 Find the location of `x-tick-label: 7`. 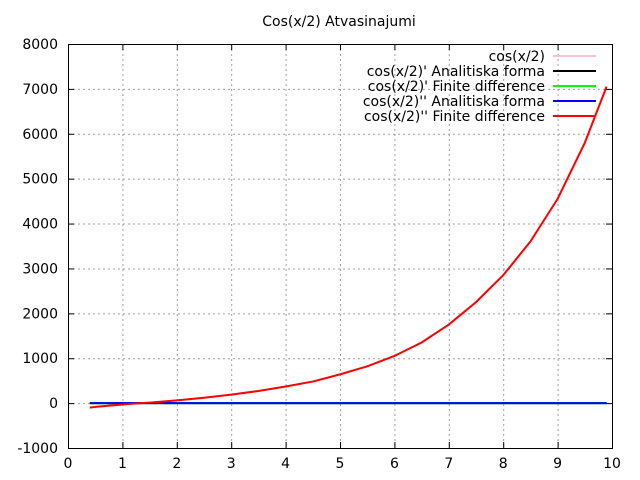

x-tick-label: 7 is located at coordinates (448, 464).